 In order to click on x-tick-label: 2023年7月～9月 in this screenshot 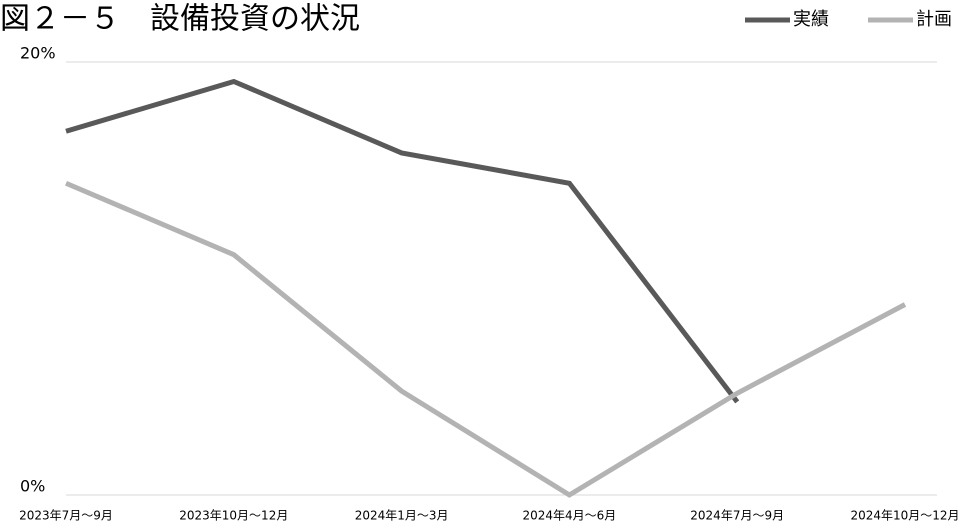, I will do `click(66, 516)`.